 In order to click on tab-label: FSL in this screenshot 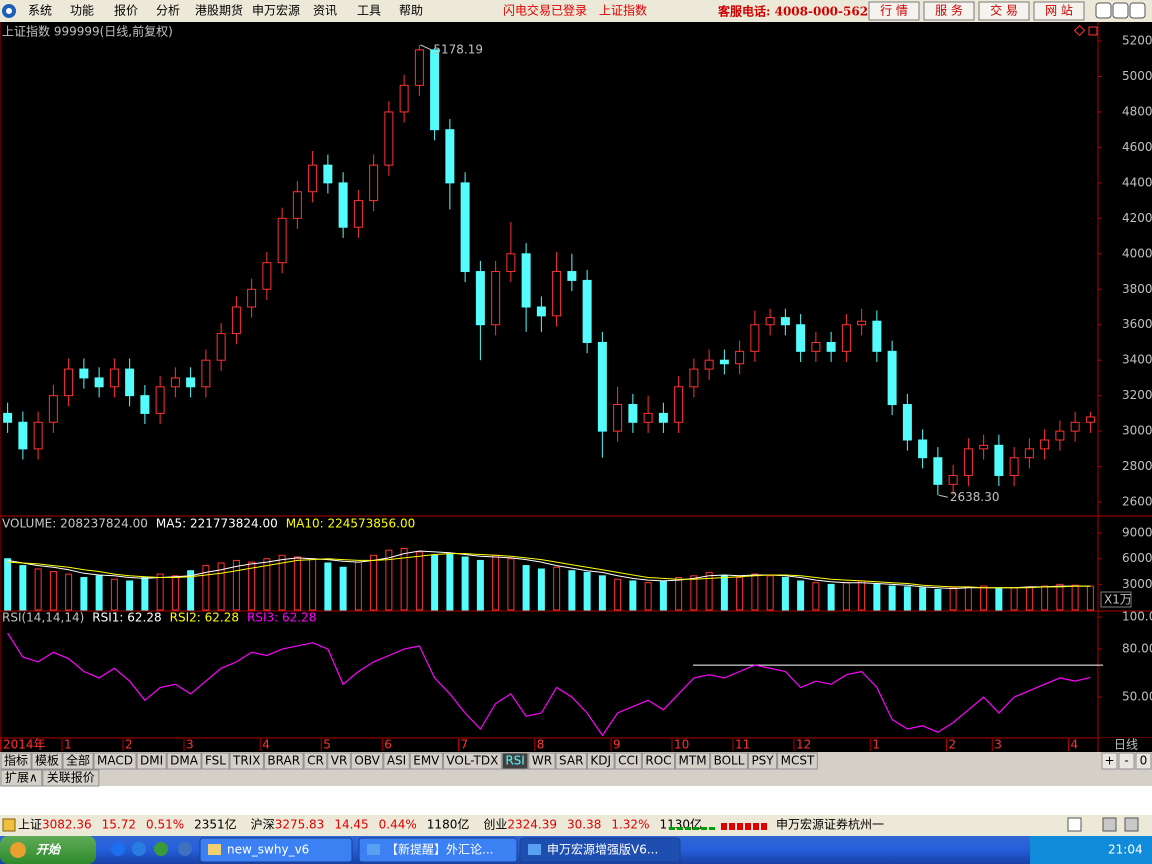, I will do `click(215, 761)`.